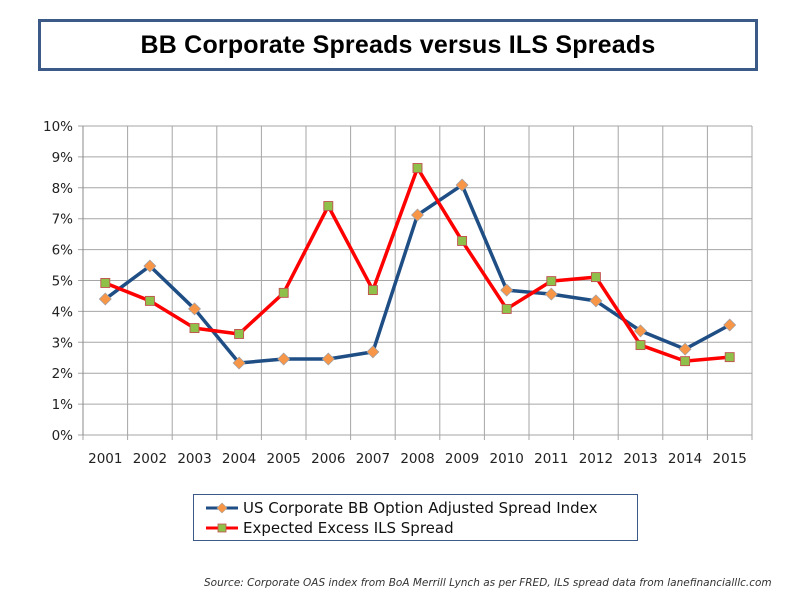 Image resolution: width=800 pixels, height=600 pixels. Describe the element at coordinates (685, 459) in the screenshot. I see `x-tick-label: 2014` at that location.